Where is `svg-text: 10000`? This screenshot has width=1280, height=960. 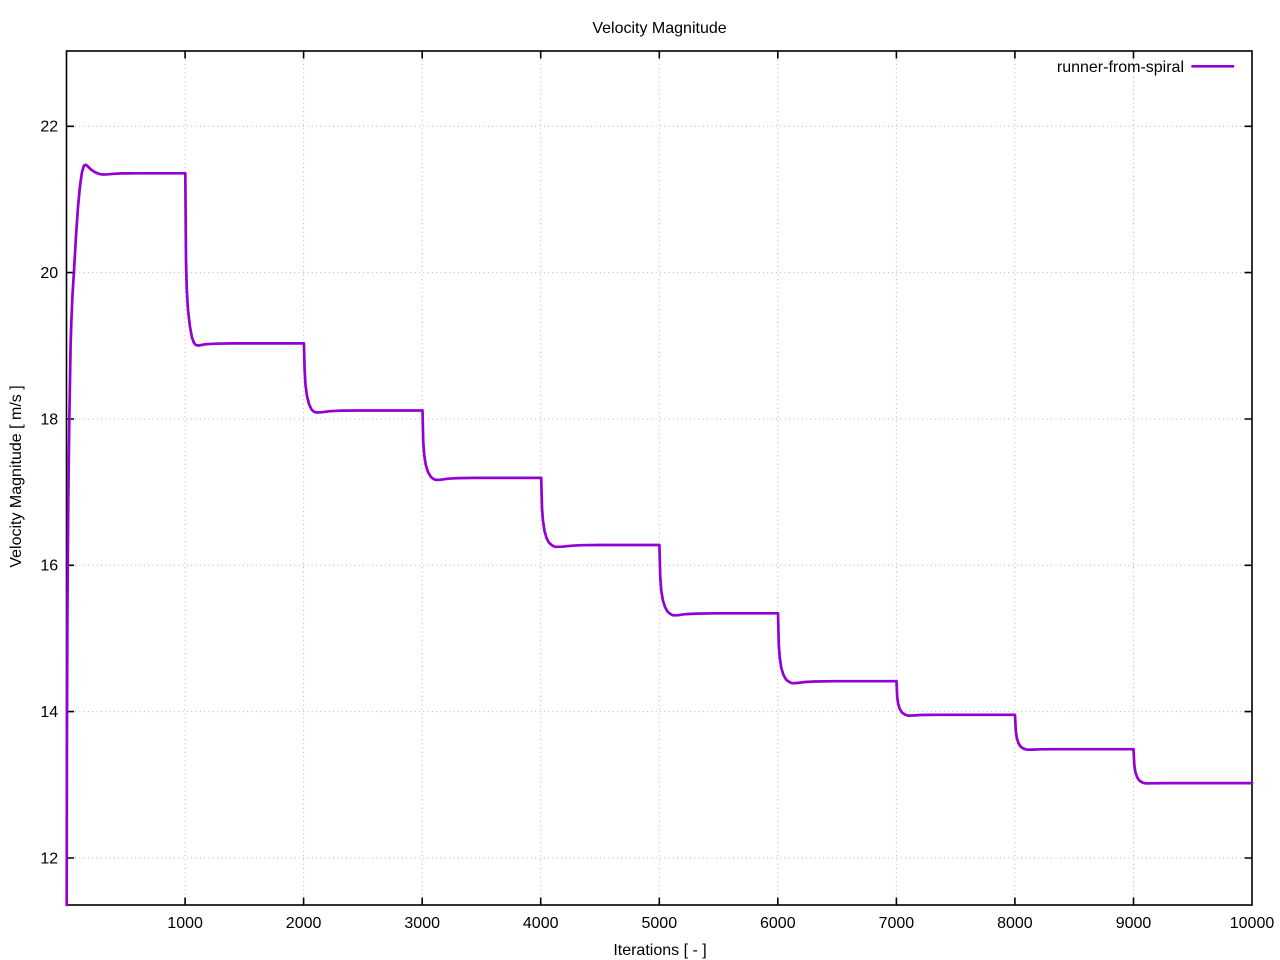 svg-text: 10000 is located at coordinates (1252, 923).